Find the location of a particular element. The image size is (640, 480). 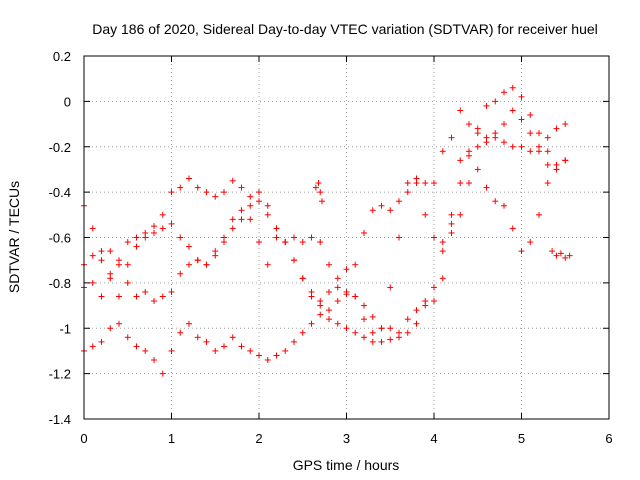

y-tick-label: 0 is located at coordinates (67, 101).